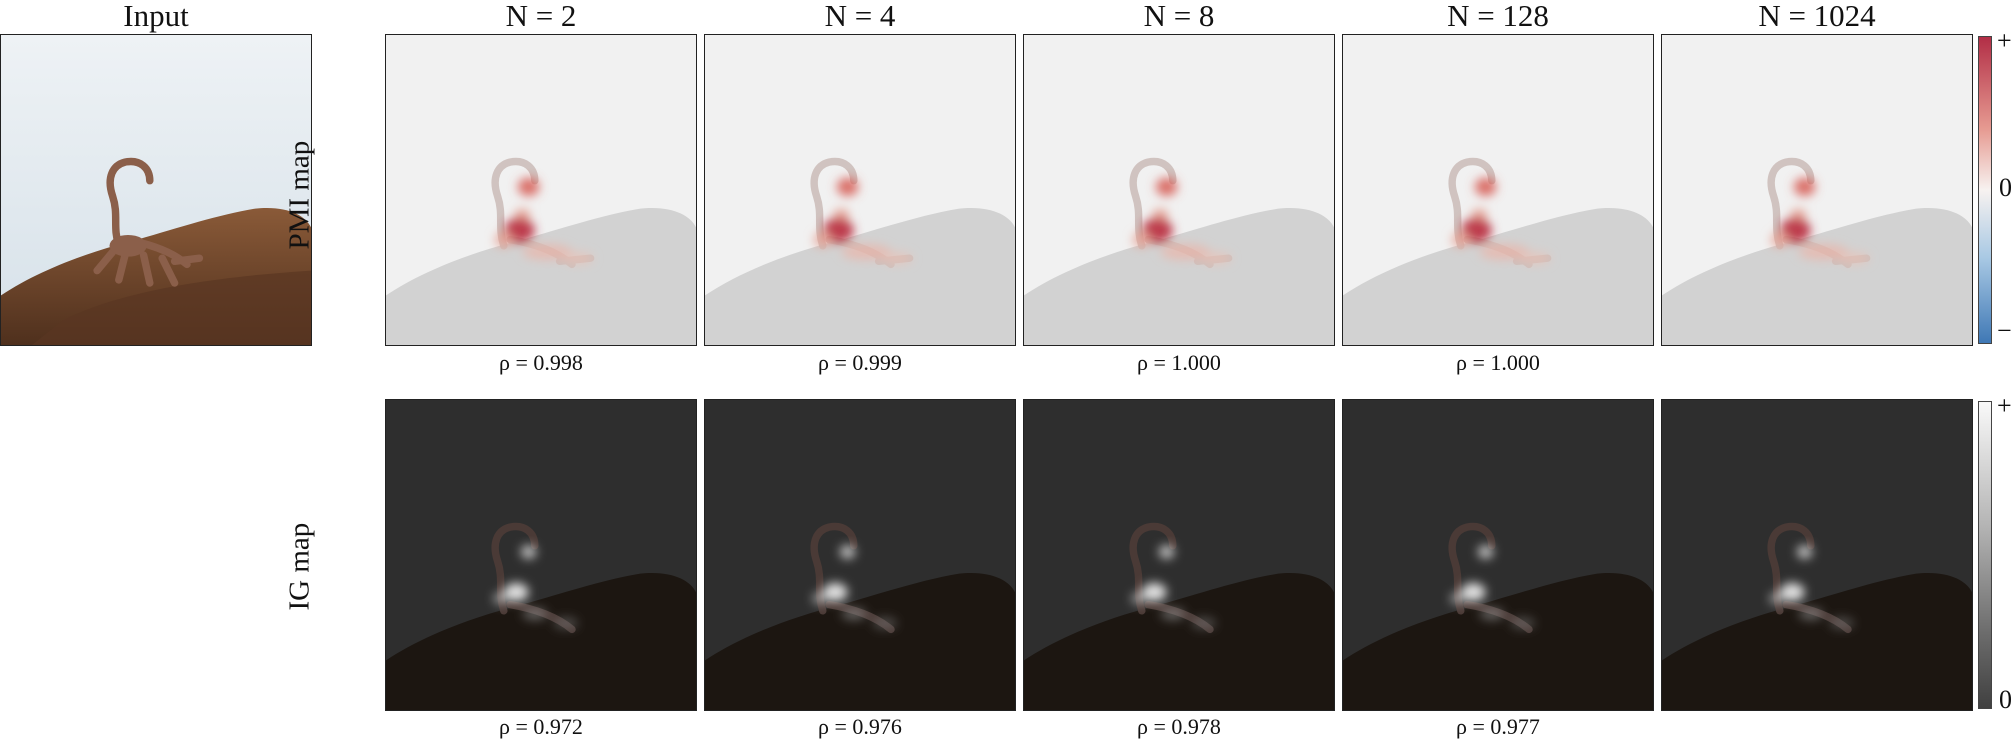 The width and height of the screenshot is (2016, 741). I want to click on input-image, so click(156, 190).